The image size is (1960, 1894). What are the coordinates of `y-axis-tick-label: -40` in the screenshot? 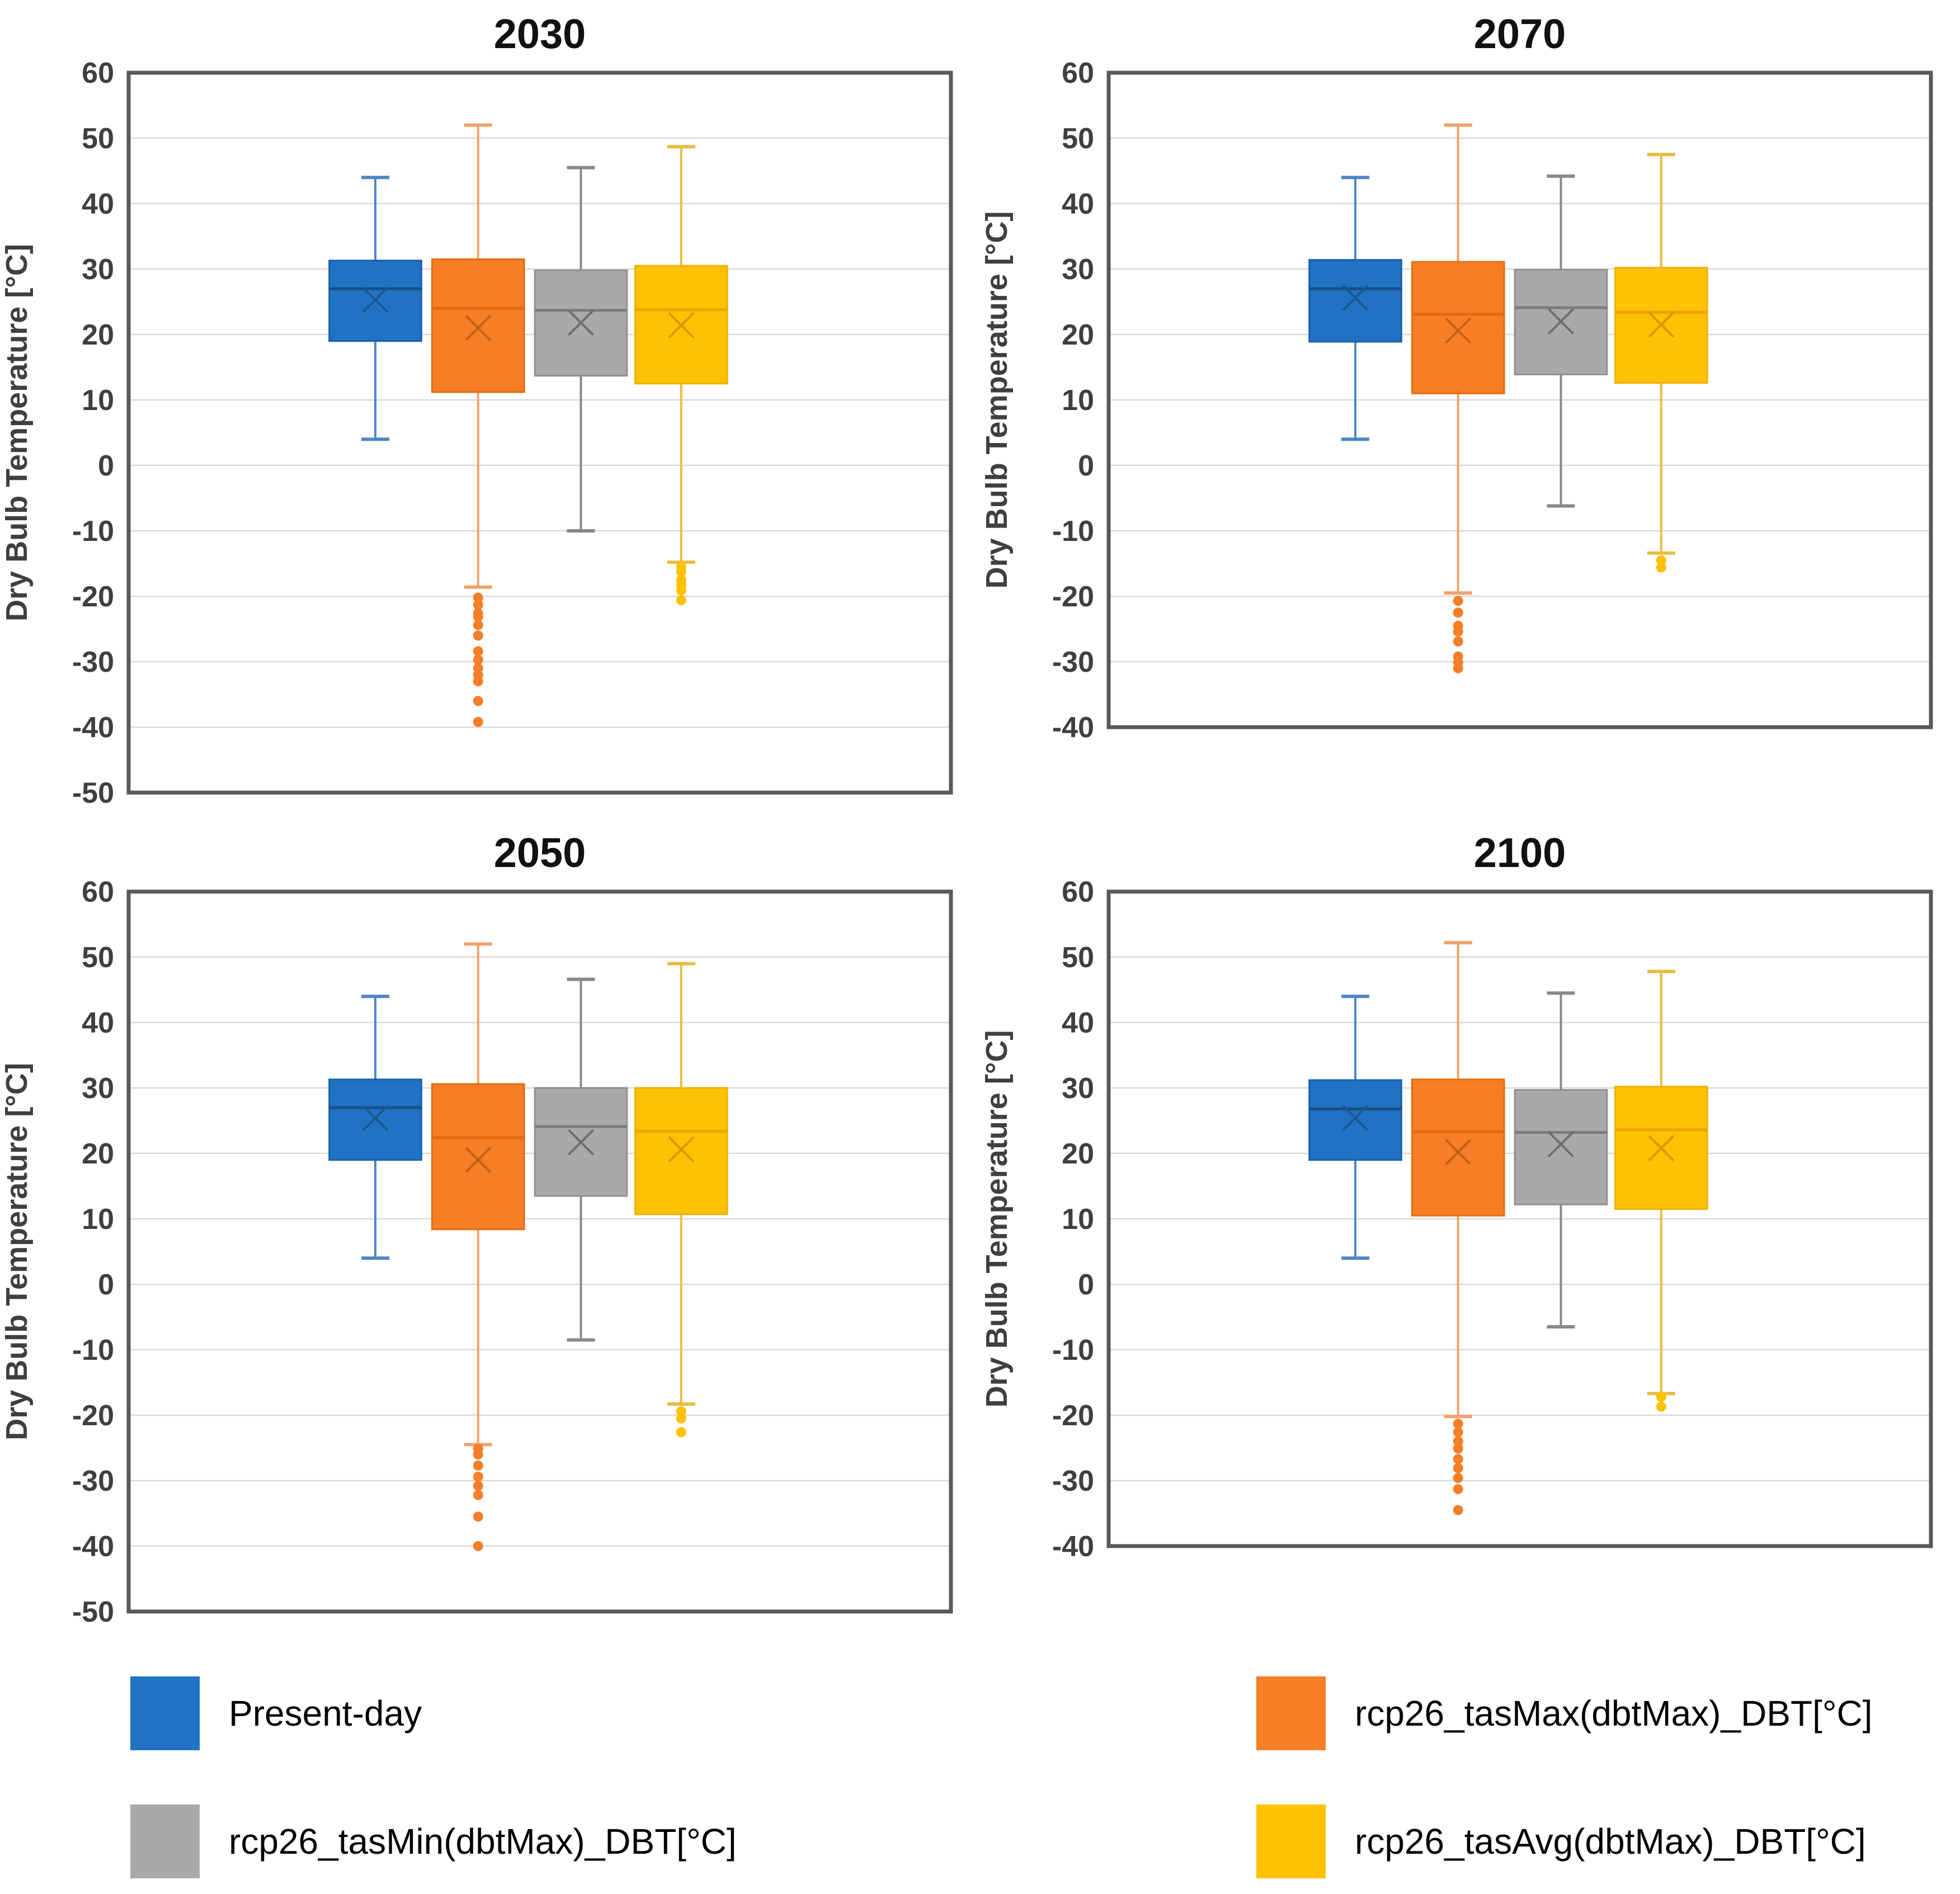 It's located at (1073, 1547).